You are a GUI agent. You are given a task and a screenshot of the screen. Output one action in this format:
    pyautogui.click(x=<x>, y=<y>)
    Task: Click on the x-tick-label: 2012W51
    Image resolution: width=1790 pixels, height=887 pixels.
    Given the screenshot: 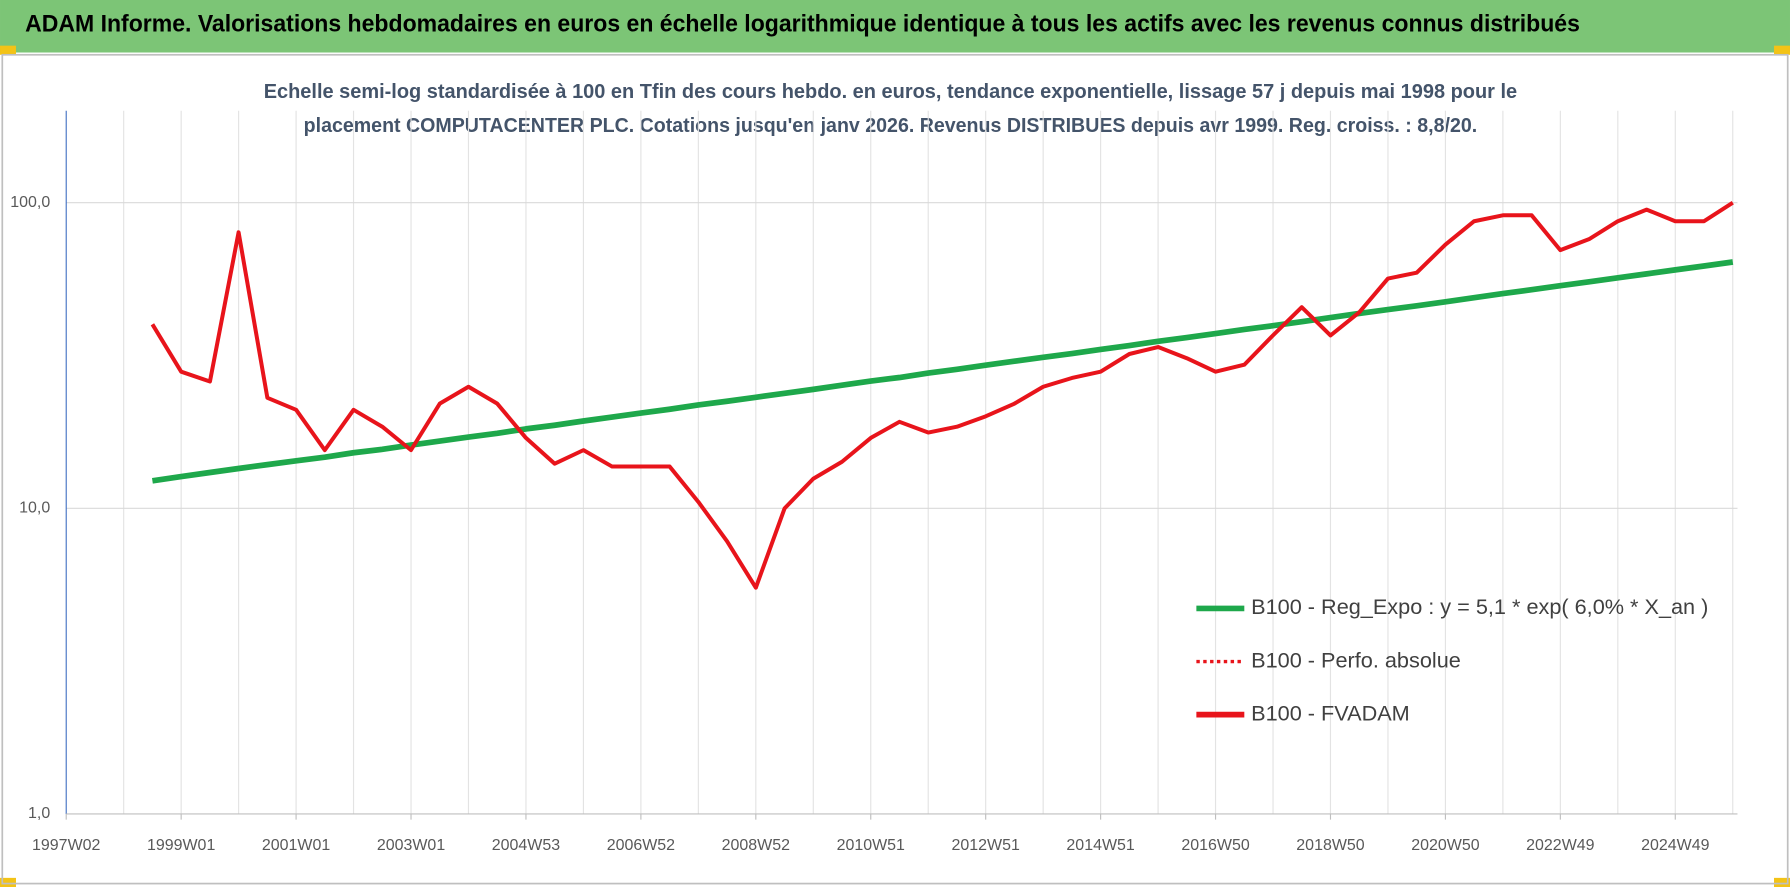 What is the action you would take?
    pyautogui.click(x=986, y=845)
    